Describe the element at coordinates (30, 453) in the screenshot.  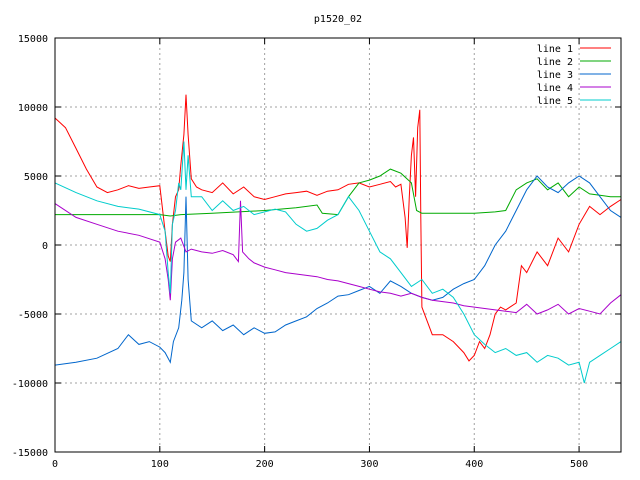
I see `y-tick-label: -15000` at that location.